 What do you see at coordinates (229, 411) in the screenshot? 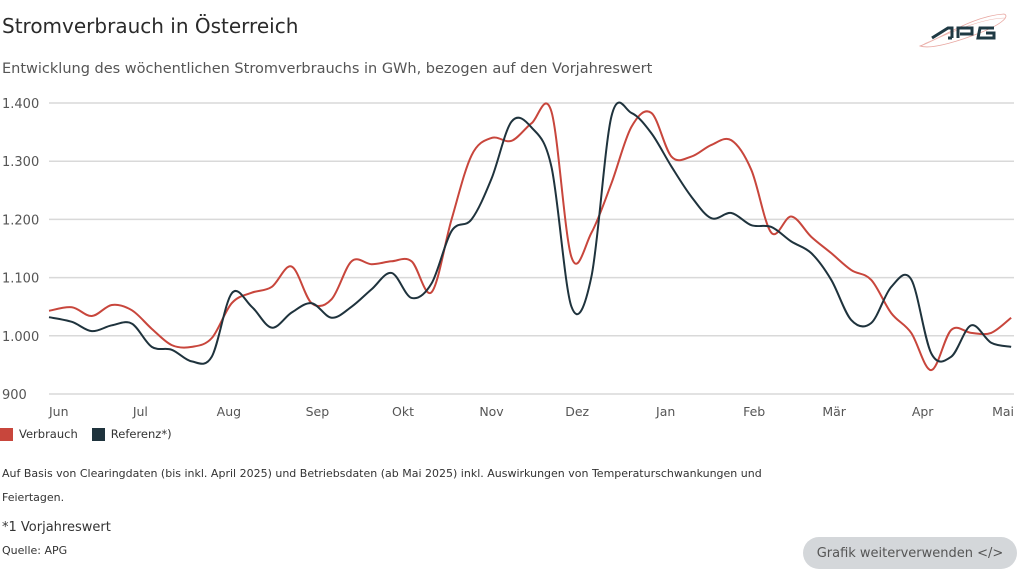
I see `x-tick-label: Aug` at bounding box center [229, 411].